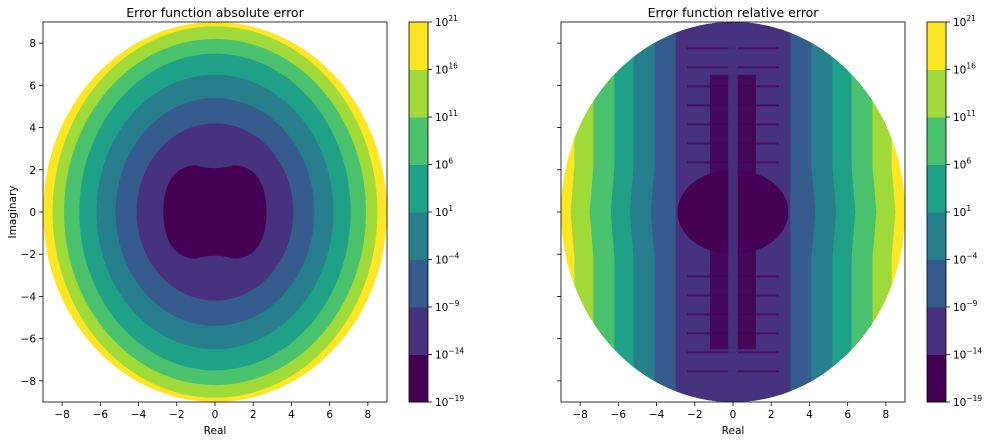  Describe the element at coordinates (32, 86) in the screenshot. I see `y-tick-label: 6` at that location.